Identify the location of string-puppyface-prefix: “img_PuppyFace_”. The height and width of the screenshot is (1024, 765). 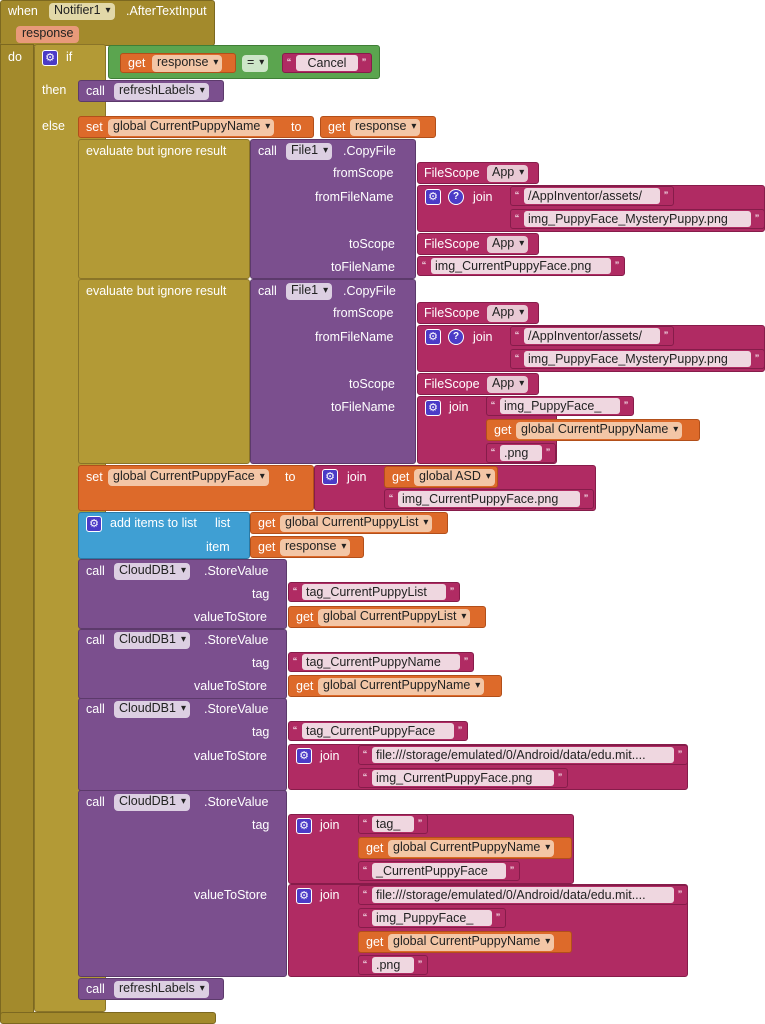
(560, 406).